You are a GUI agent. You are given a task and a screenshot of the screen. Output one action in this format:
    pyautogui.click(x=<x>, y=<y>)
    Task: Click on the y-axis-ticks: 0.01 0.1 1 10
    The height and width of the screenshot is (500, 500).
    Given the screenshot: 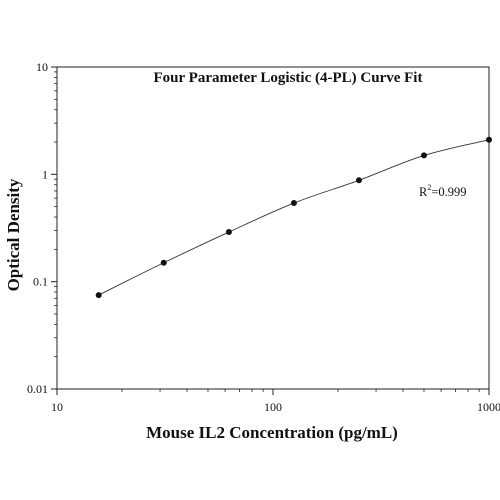 What is the action you would take?
    pyautogui.click(x=42, y=228)
    